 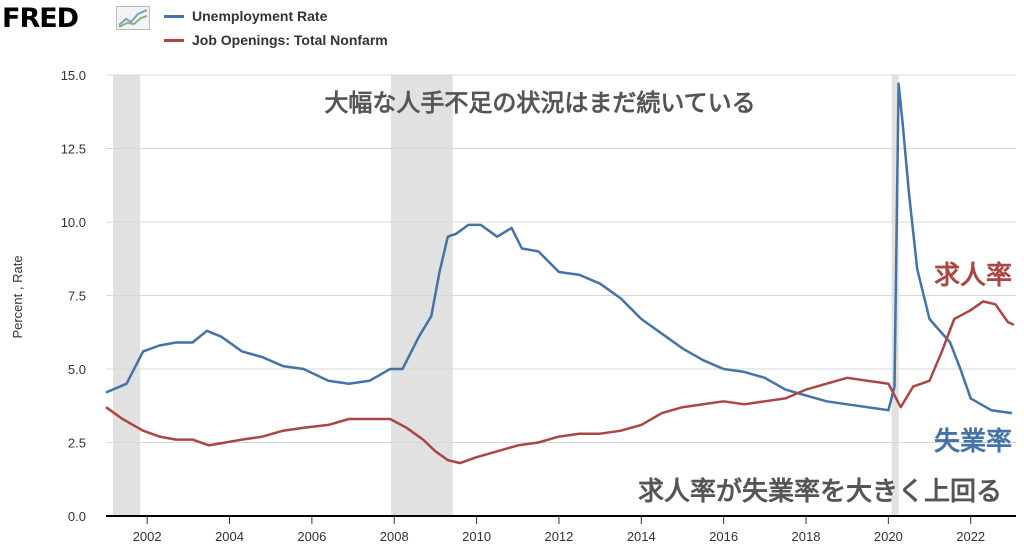 What do you see at coordinates (229, 536) in the screenshot?
I see `x-tick-label-1: 2004` at bounding box center [229, 536].